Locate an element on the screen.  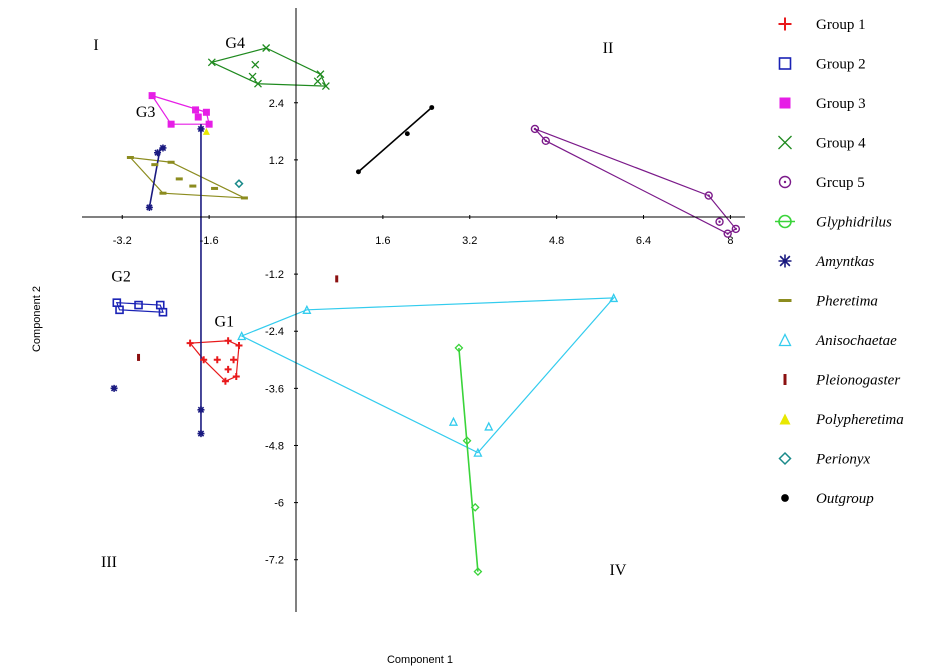
hull-anisochaetae is located at coordinates (428, 375).